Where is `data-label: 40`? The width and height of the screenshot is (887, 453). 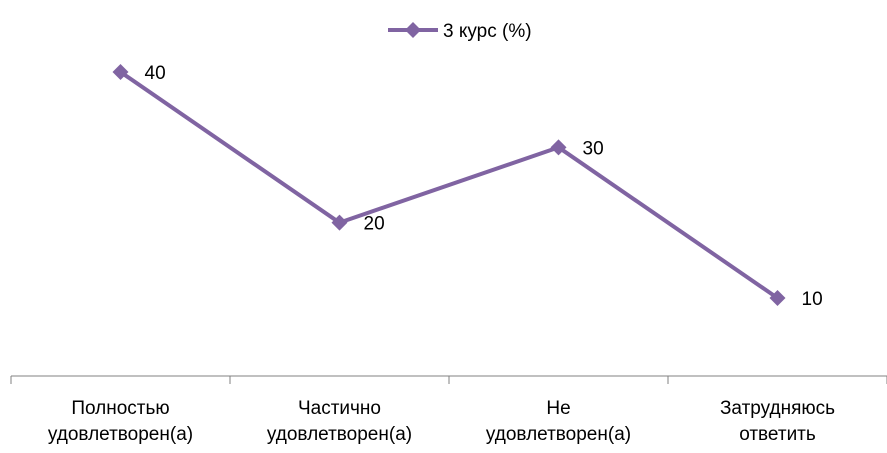 data-label: 40 is located at coordinates (155, 73).